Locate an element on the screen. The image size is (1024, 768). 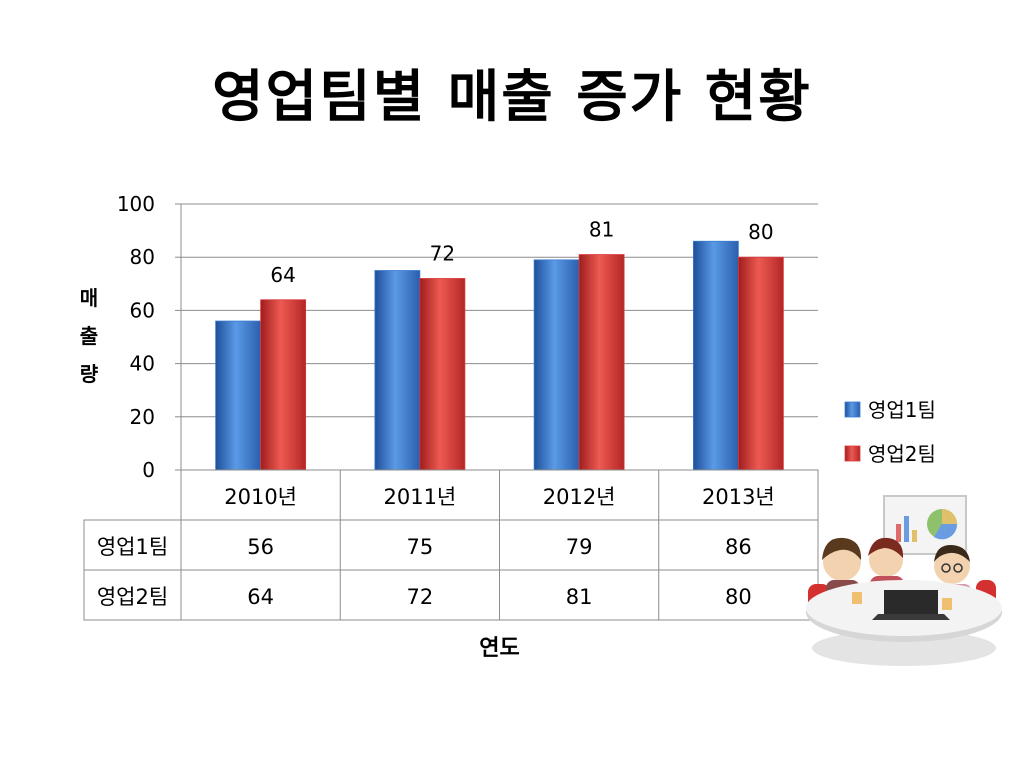
y-tick-label: 100 is located at coordinates (136, 204).